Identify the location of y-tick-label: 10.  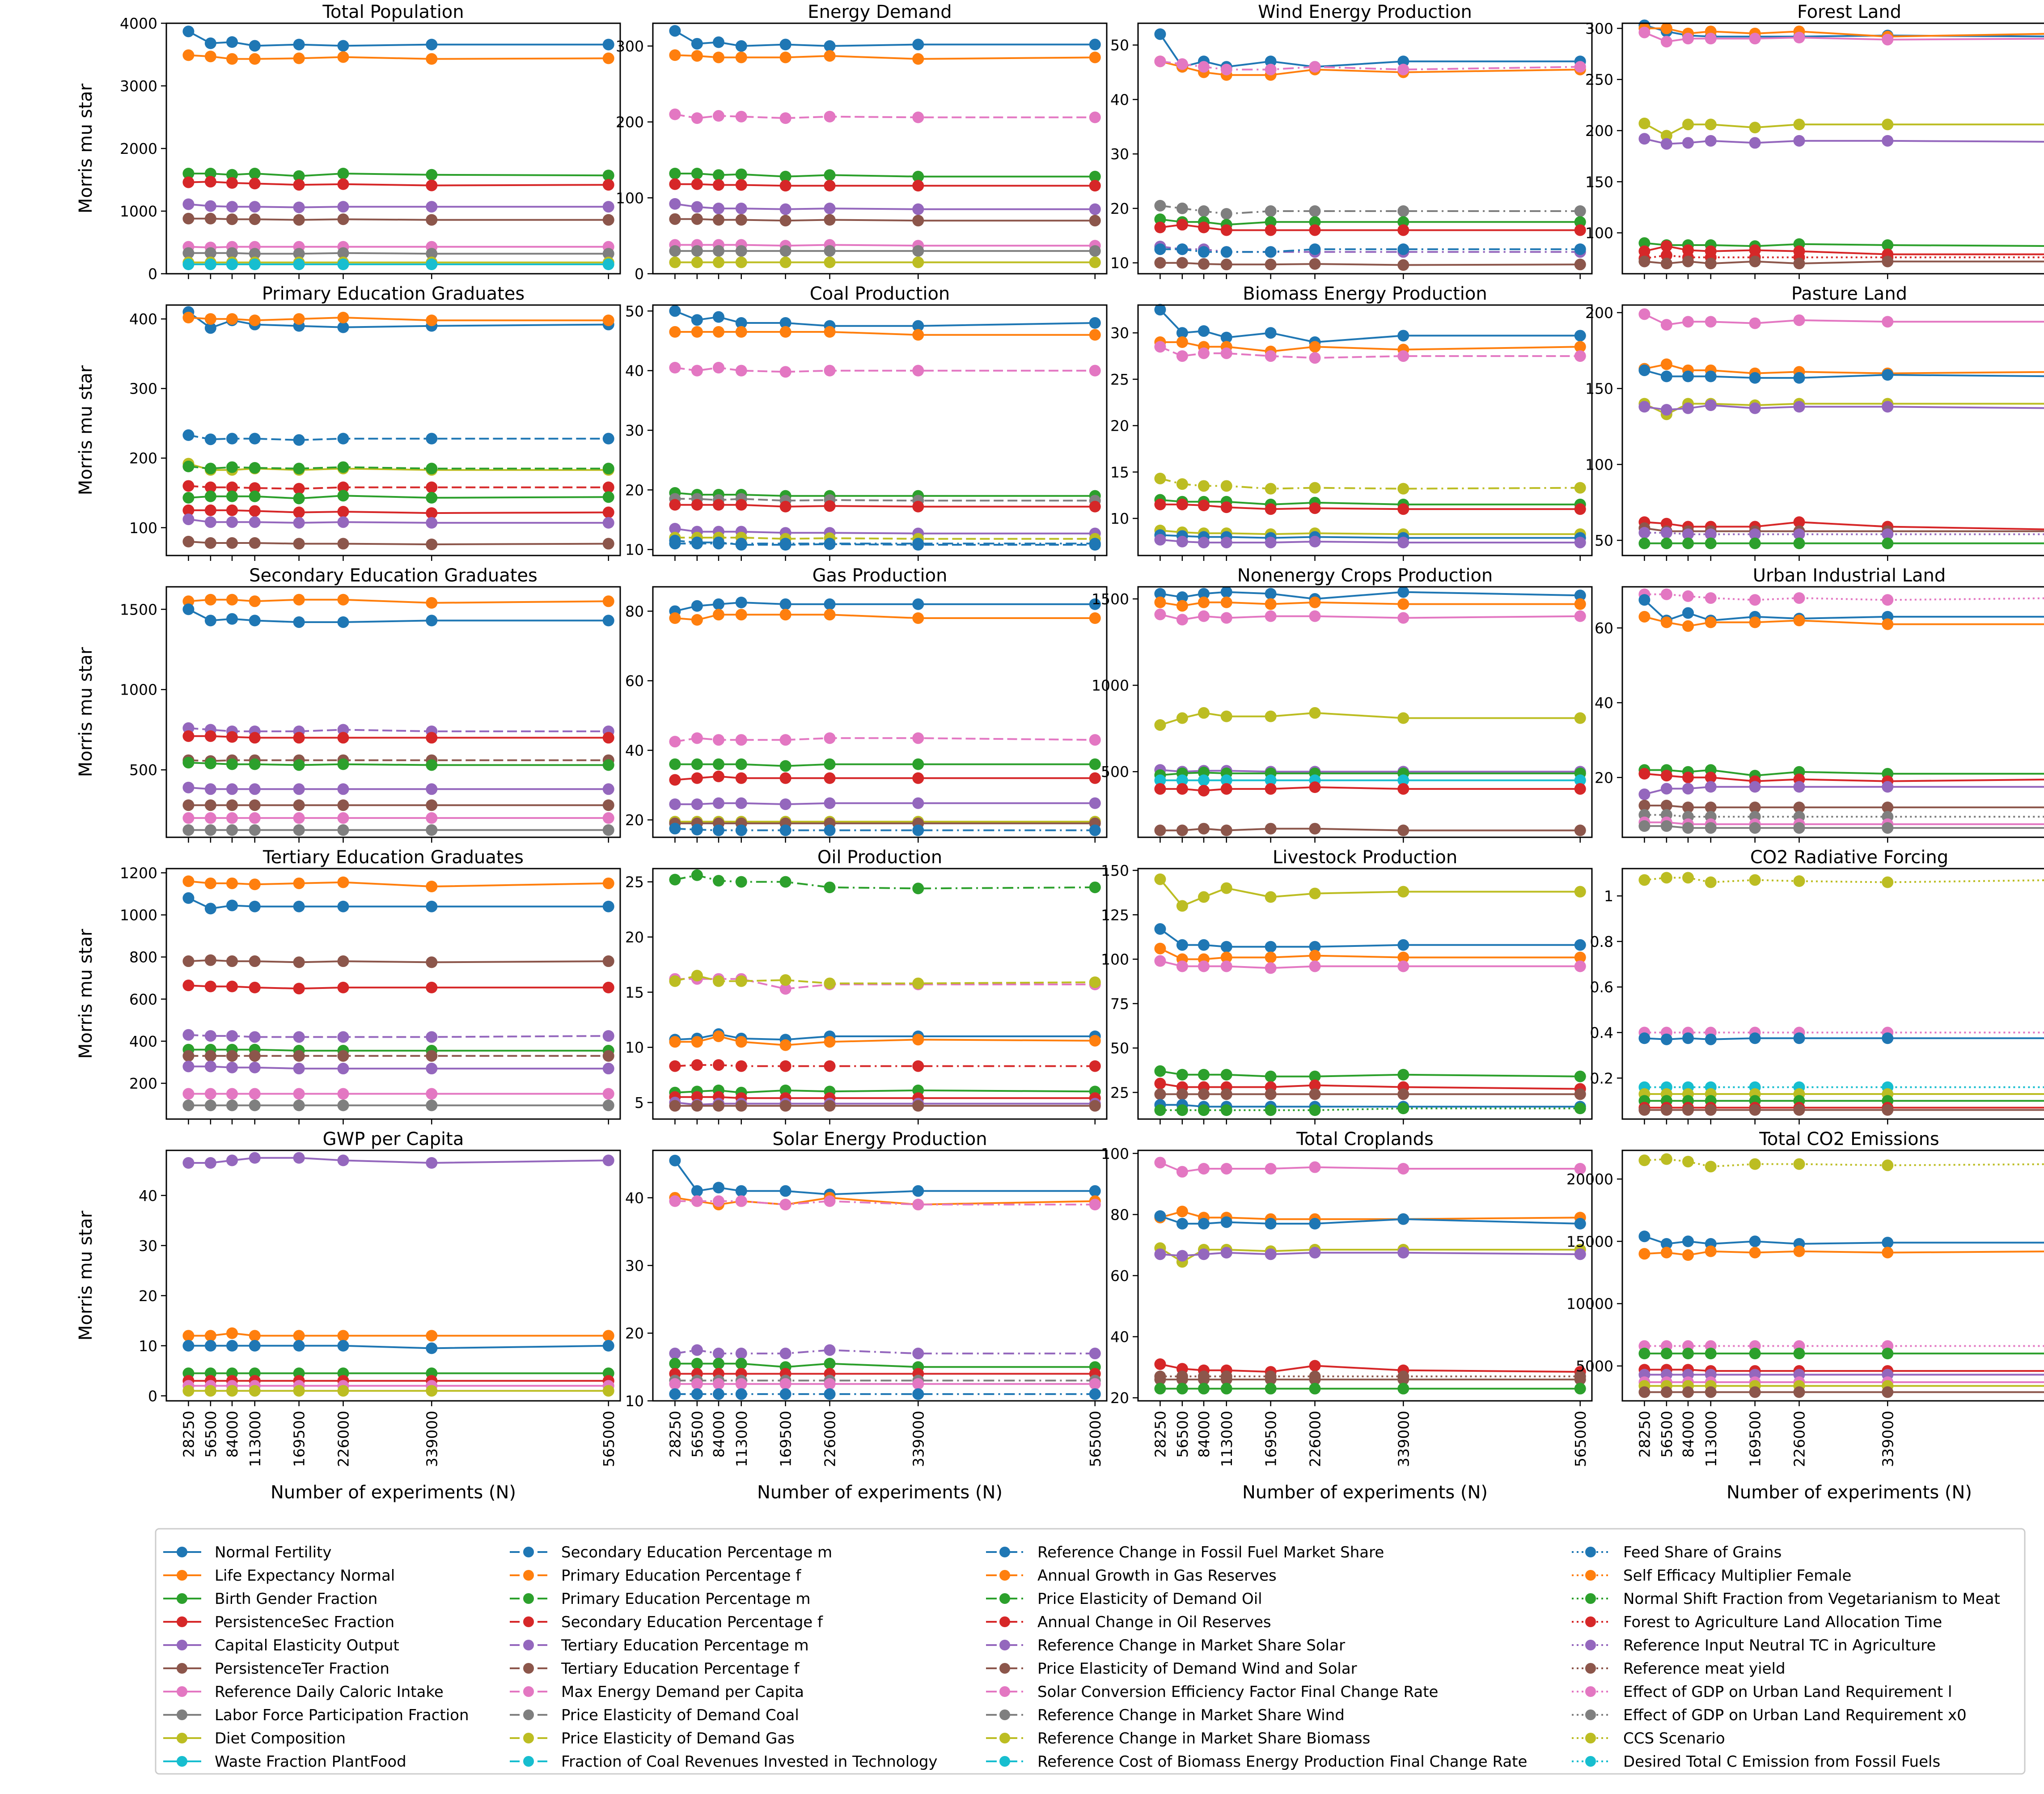
(634, 550).